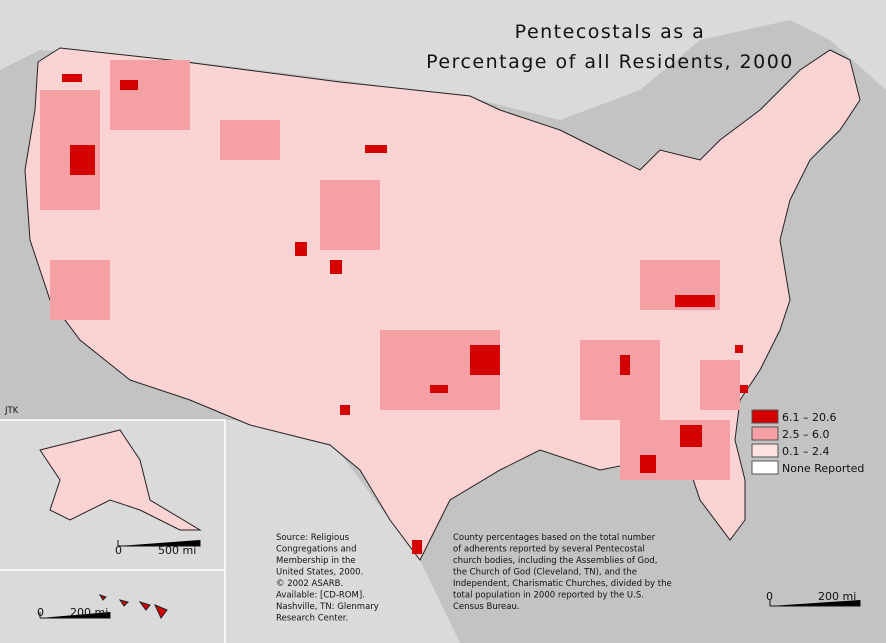 The height and width of the screenshot is (643, 886). I want to click on title-line: Pentecostals as a, so click(610, 32).